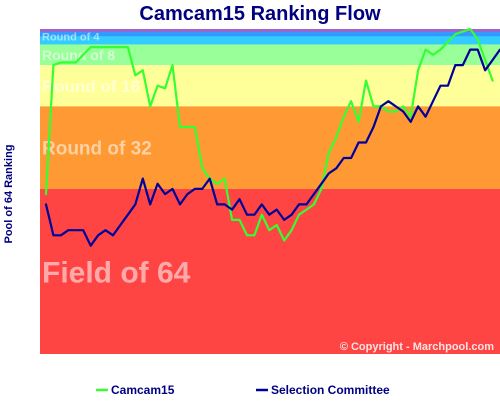 The width and height of the screenshot is (500, 405). What do you see at coordinates (91, 86) in the screenshot?
I see `band-label-2: Round of 16` at bounding box center [91, 86].